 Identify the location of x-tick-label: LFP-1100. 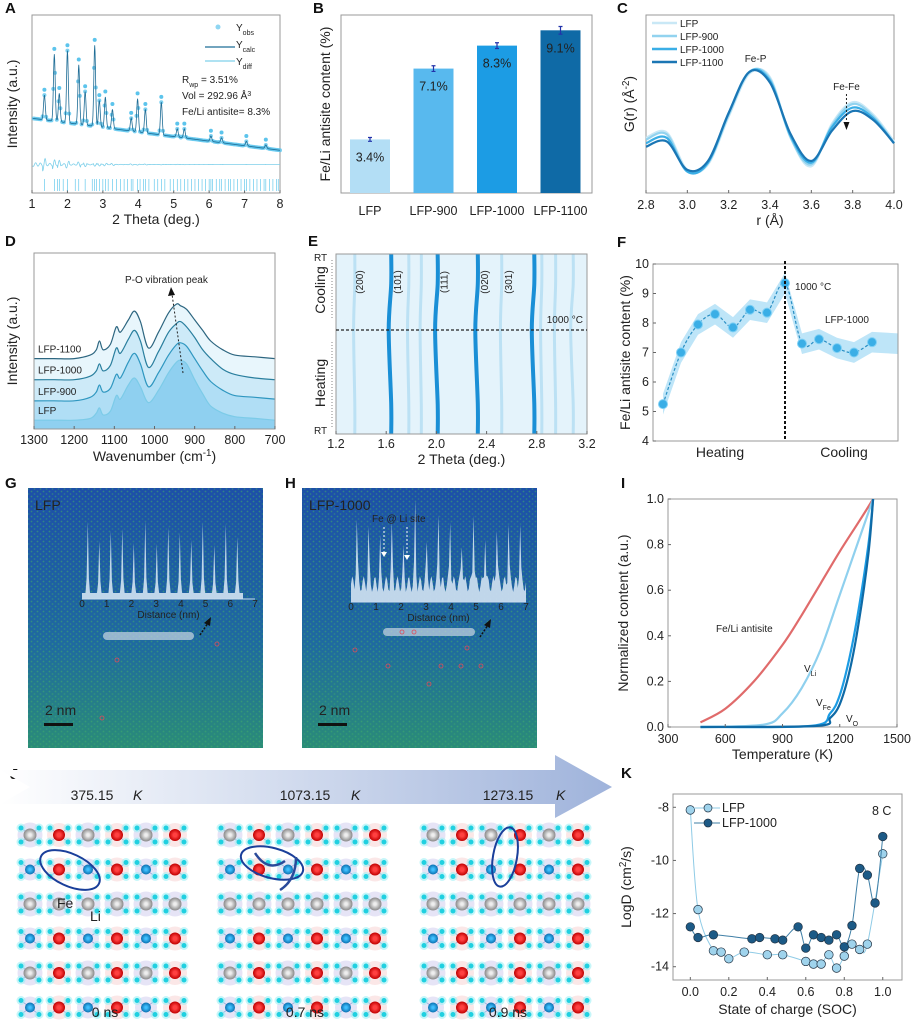
(561, 211).